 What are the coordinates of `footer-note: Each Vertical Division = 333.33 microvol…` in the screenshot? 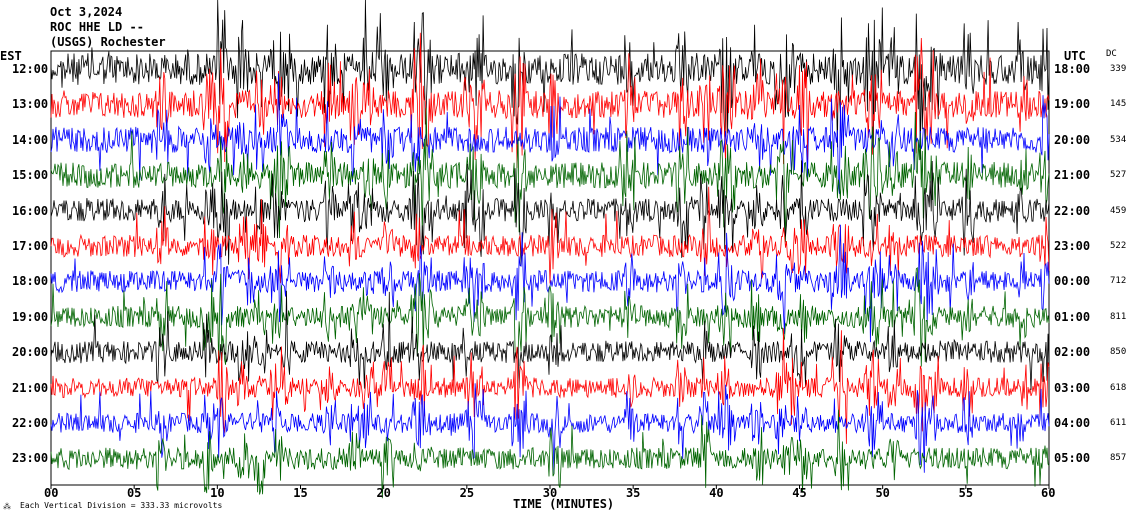 It's located at (121, 505).